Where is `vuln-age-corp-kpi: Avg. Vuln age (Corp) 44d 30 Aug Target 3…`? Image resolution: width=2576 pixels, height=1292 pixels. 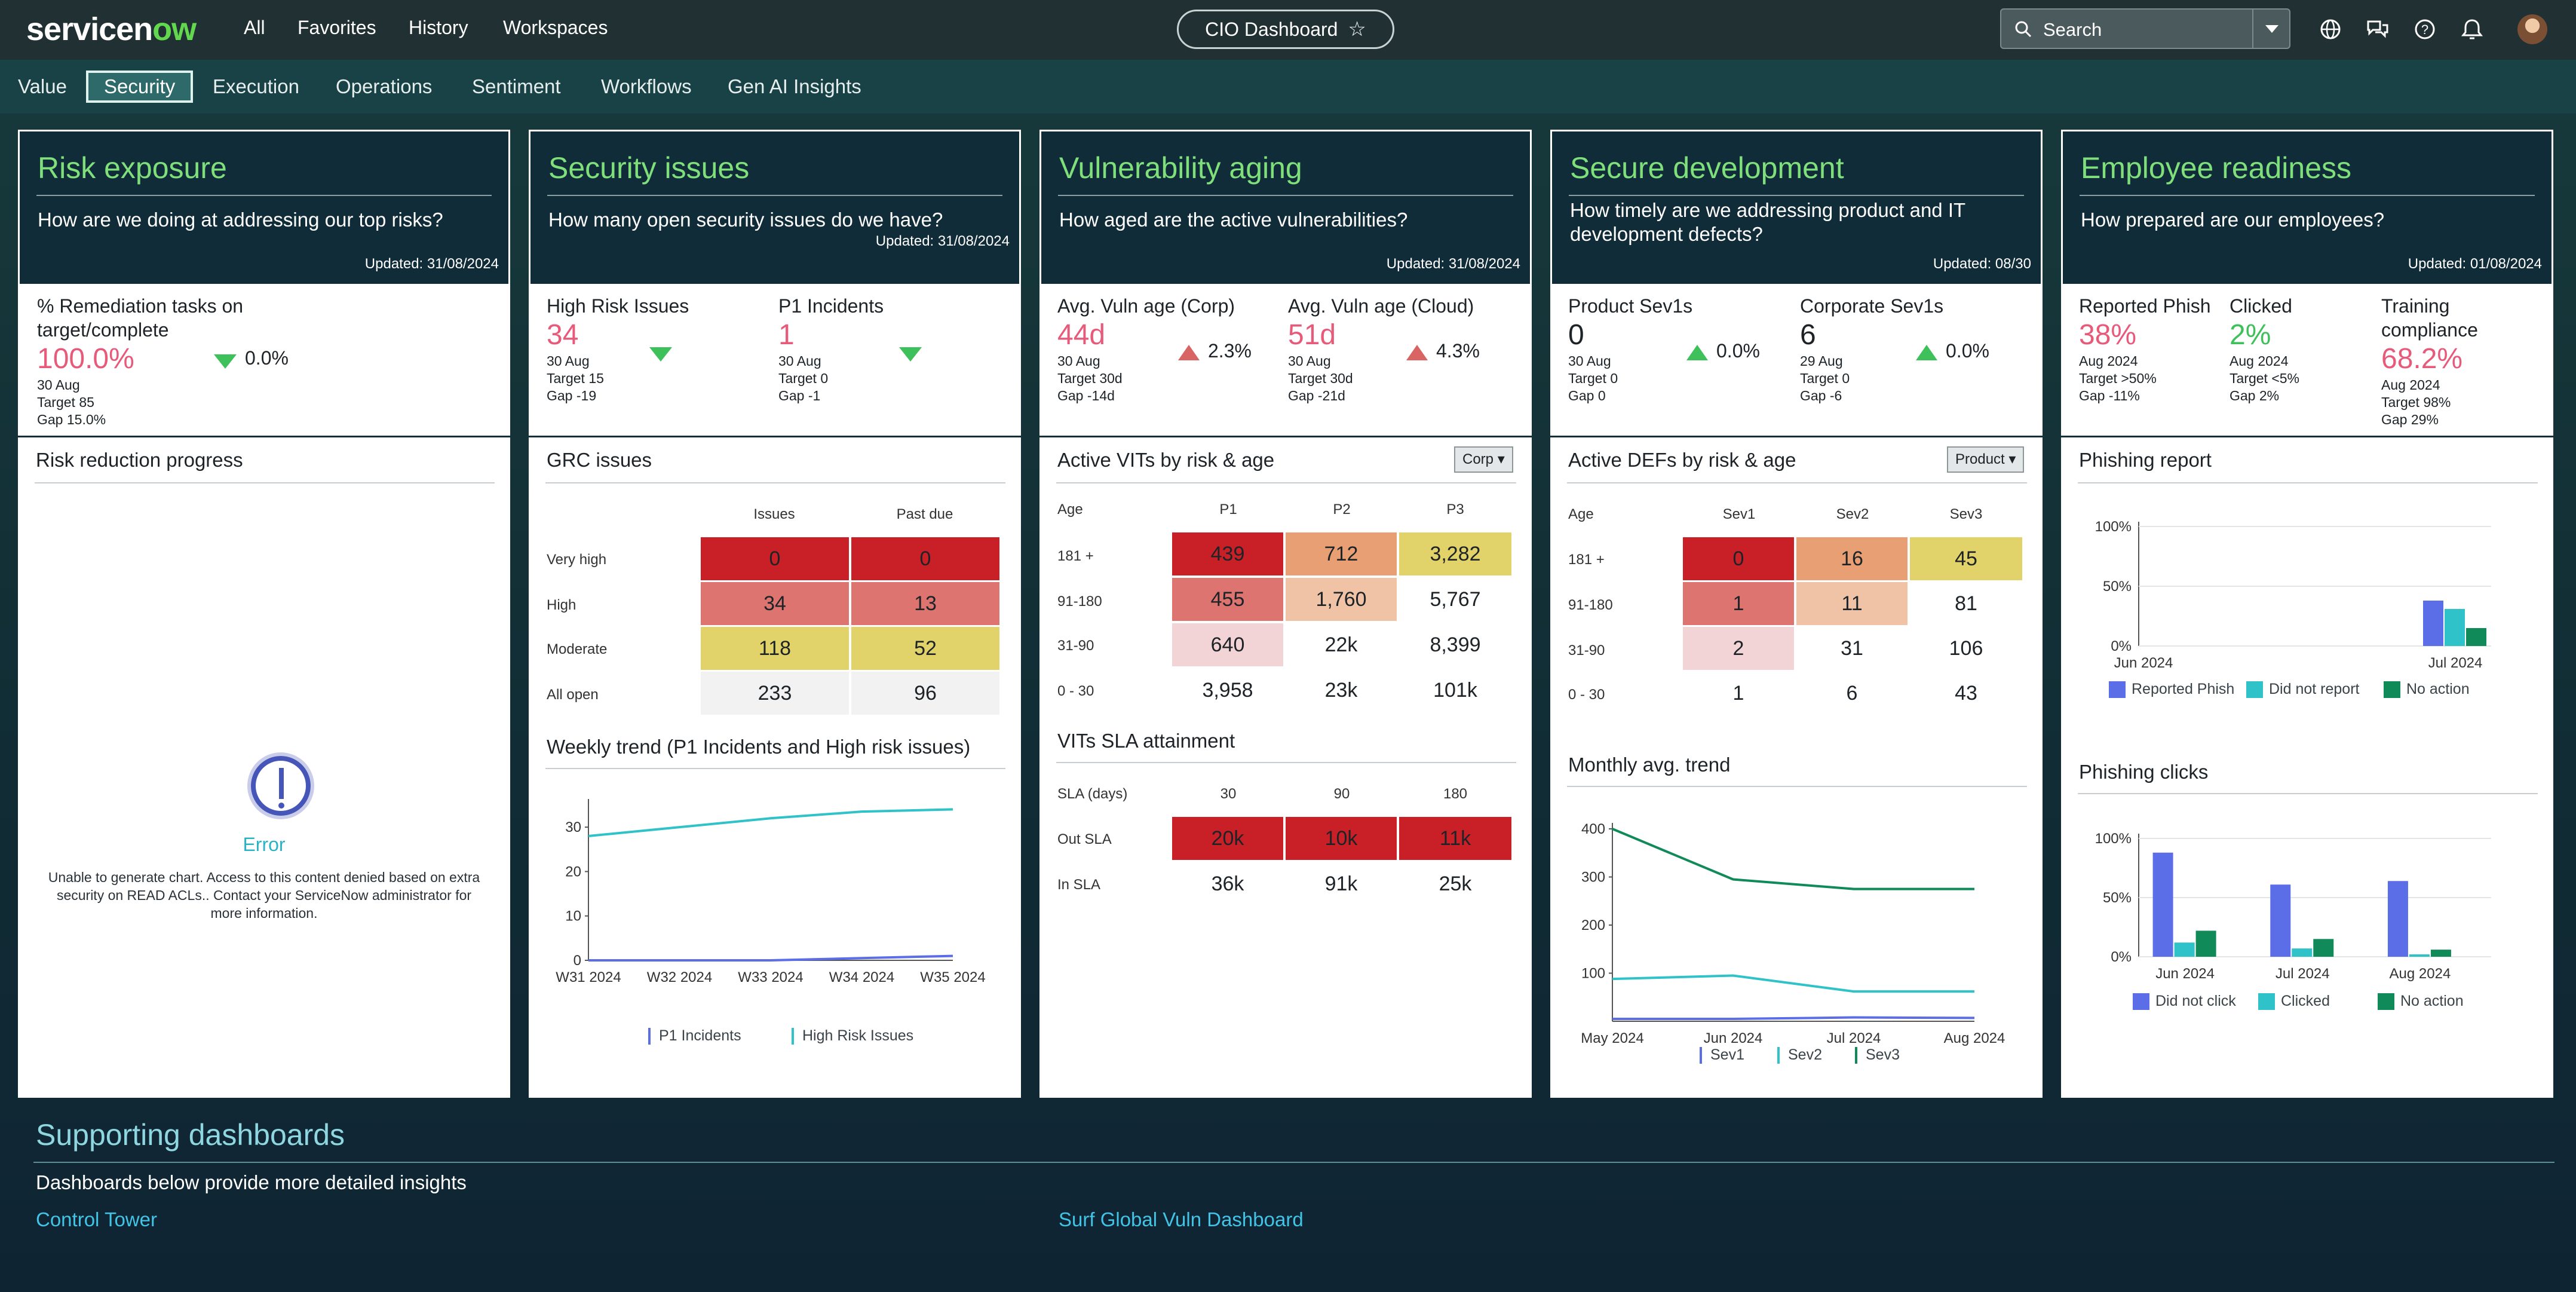
vuln-age-corp-kpi: Avg. Vuln age (Corp) 44d 30 Aug Target 3… is located at coordinates (1167, 349).